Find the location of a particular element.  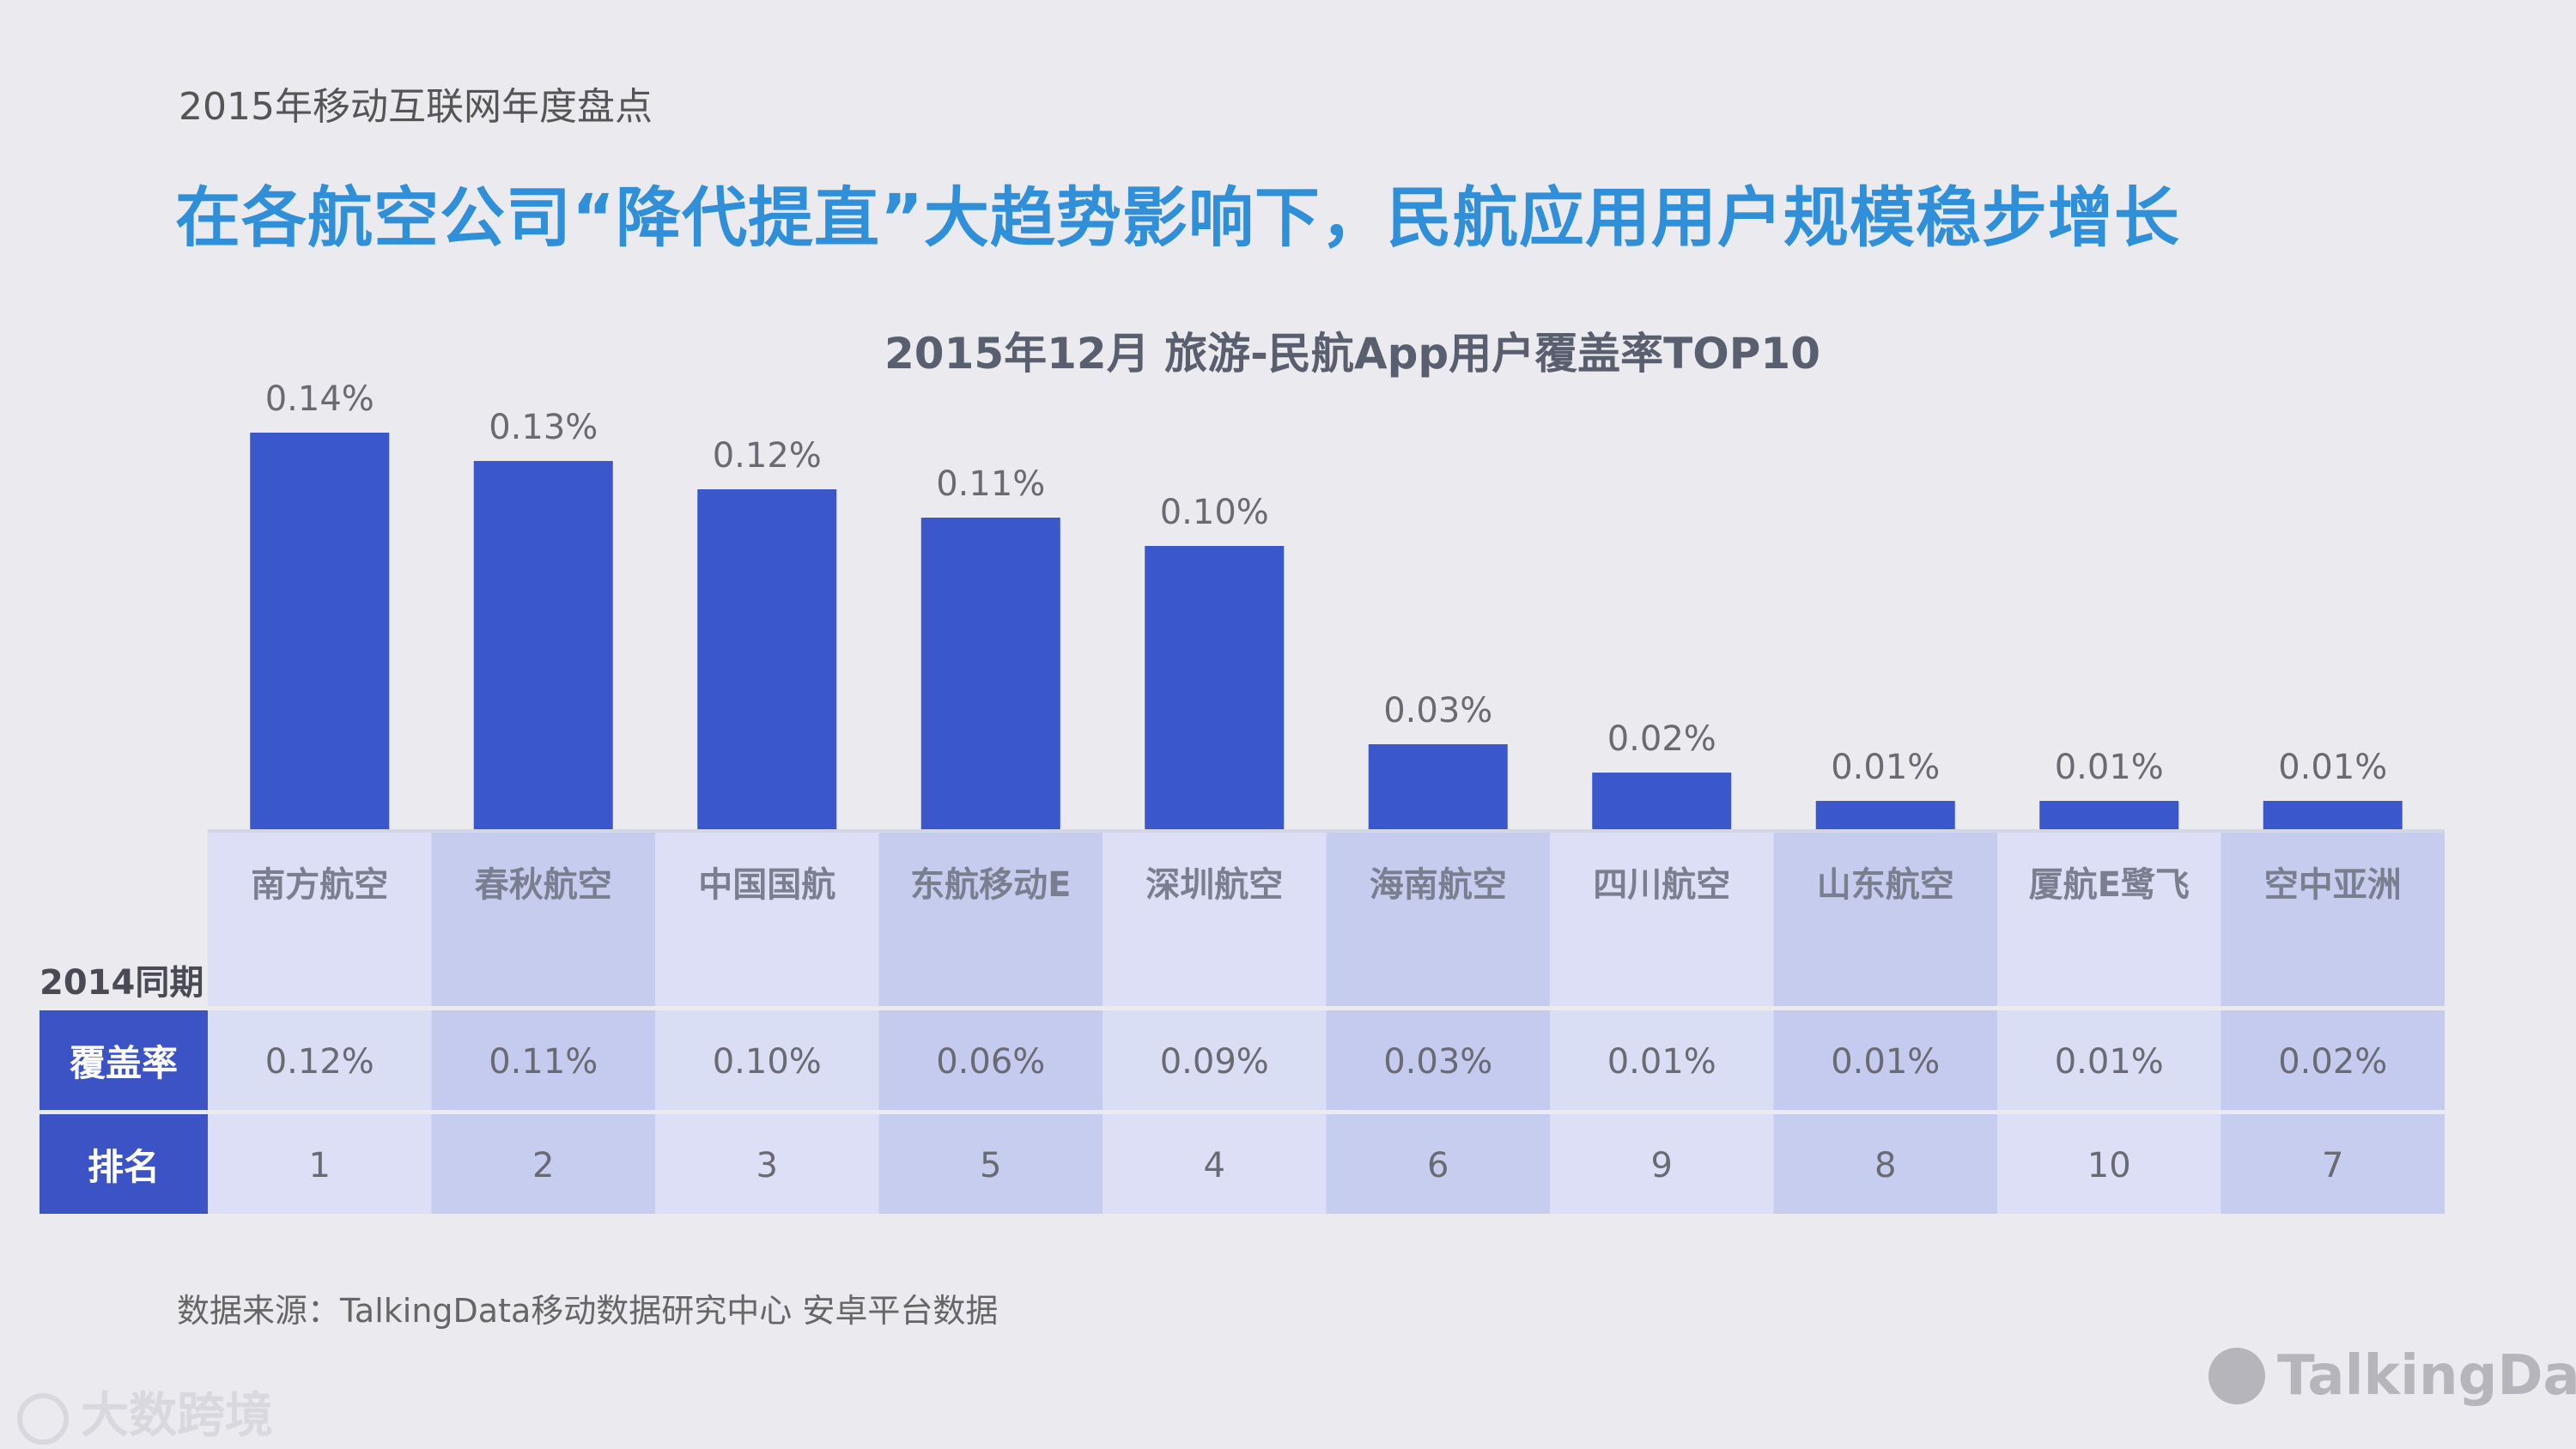

category-label: 春秋航空 is located at coordinates (543, 885).